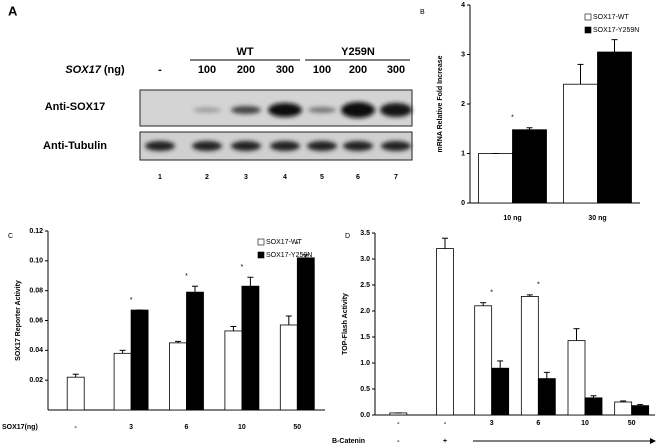 This screenshot has width=661, height=446. I want to click on y-tick-label: 0.5, so click(365, 389).